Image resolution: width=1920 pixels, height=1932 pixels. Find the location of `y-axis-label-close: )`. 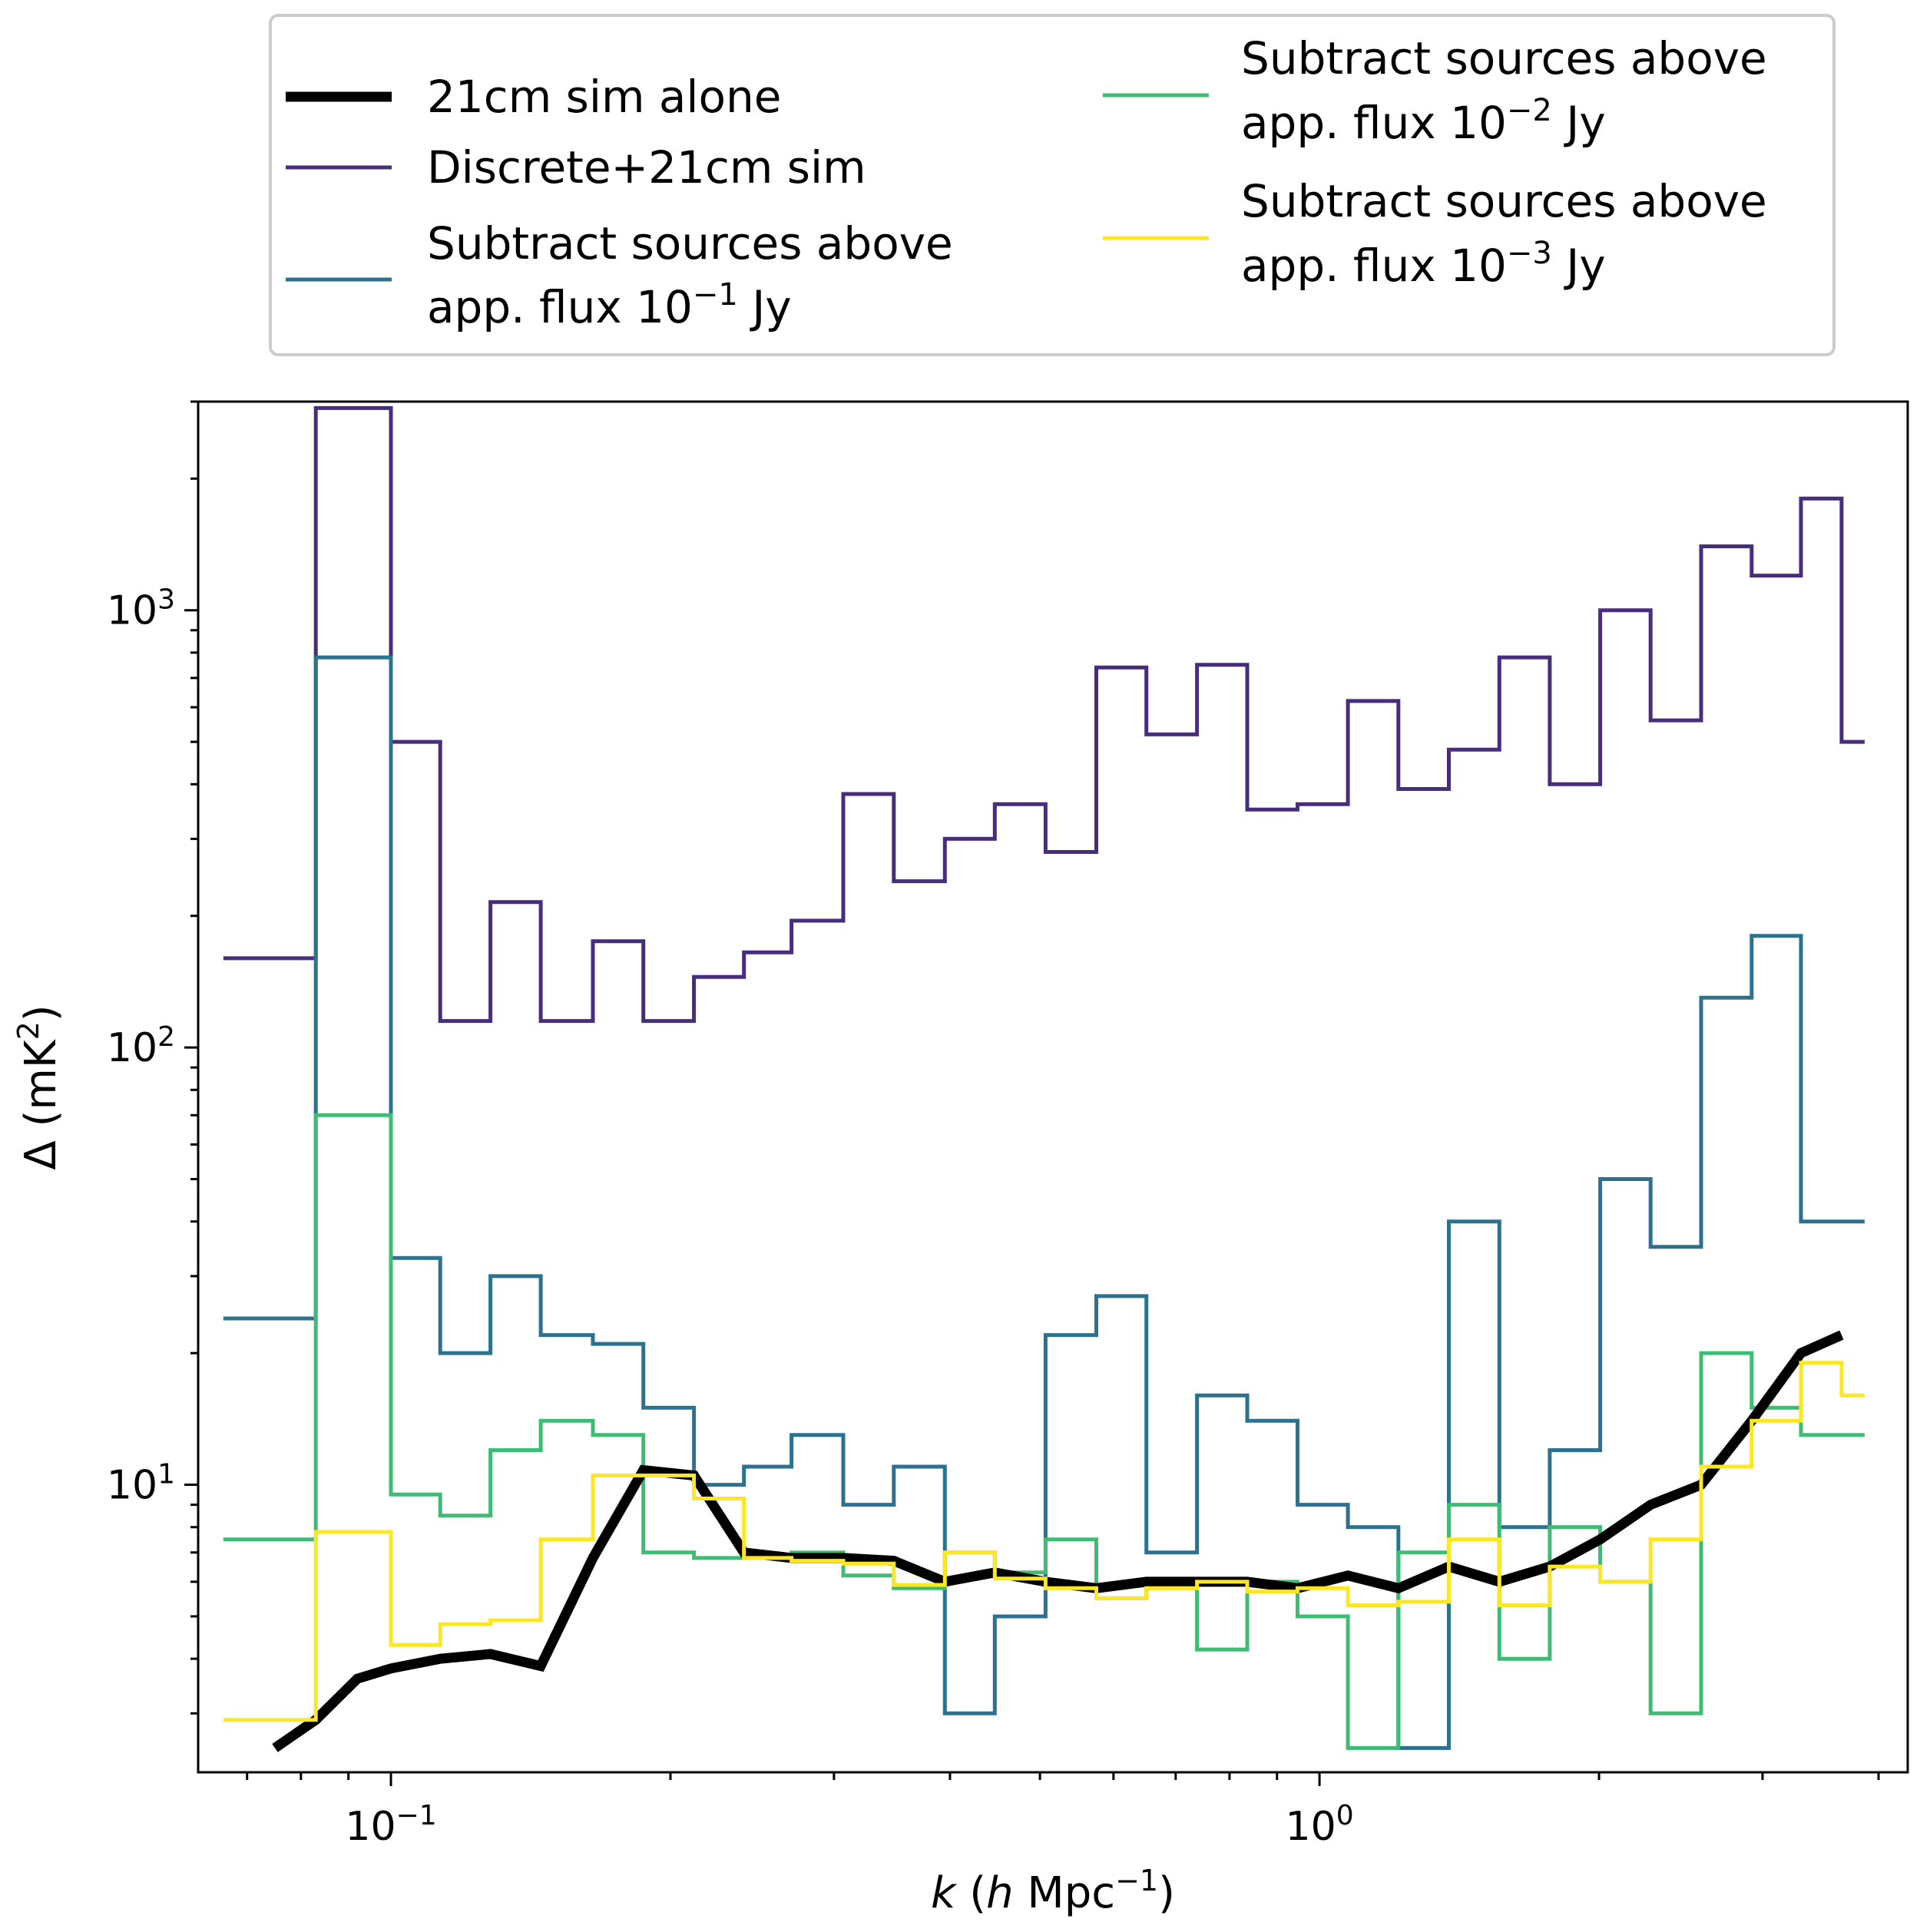

y-axis-label-close: ) is located at coordinates (41, 1012).